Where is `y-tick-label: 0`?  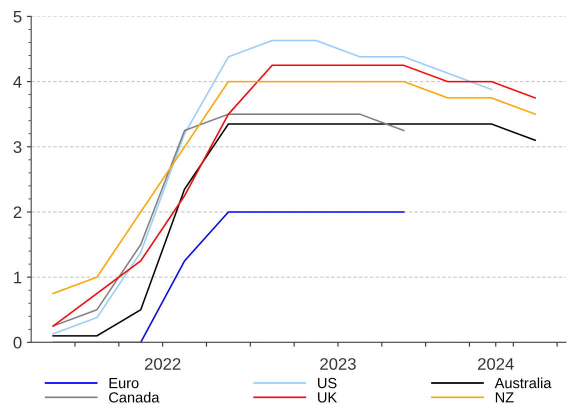 y-tick-label: 0 is located at coordinates (18, 342).